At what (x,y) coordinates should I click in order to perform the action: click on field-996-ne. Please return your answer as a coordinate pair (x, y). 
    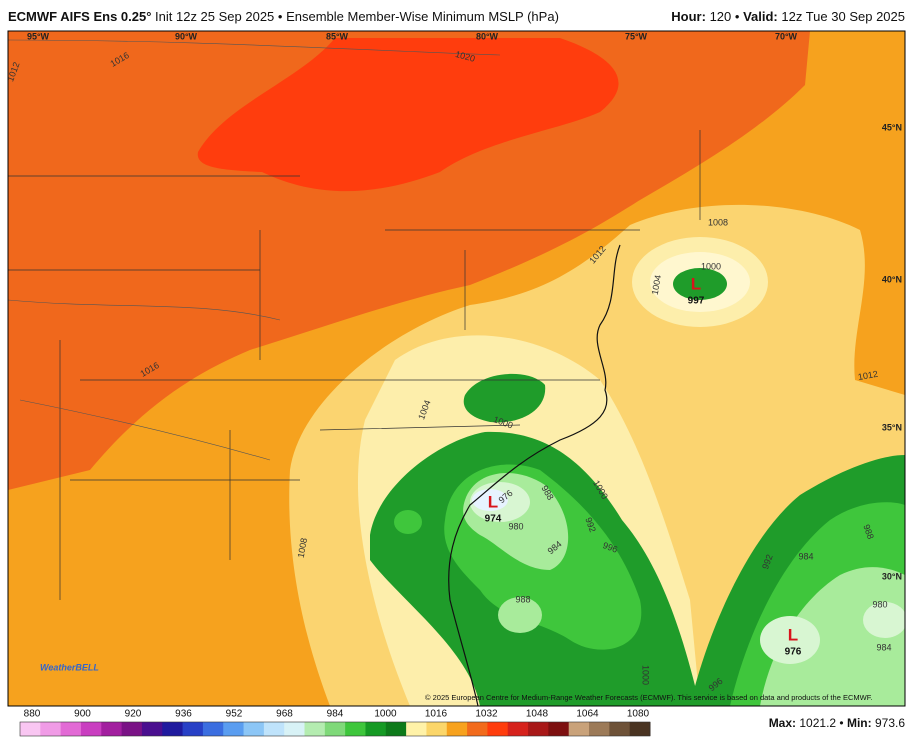
    Looking at the image, I should click on (700, 284).